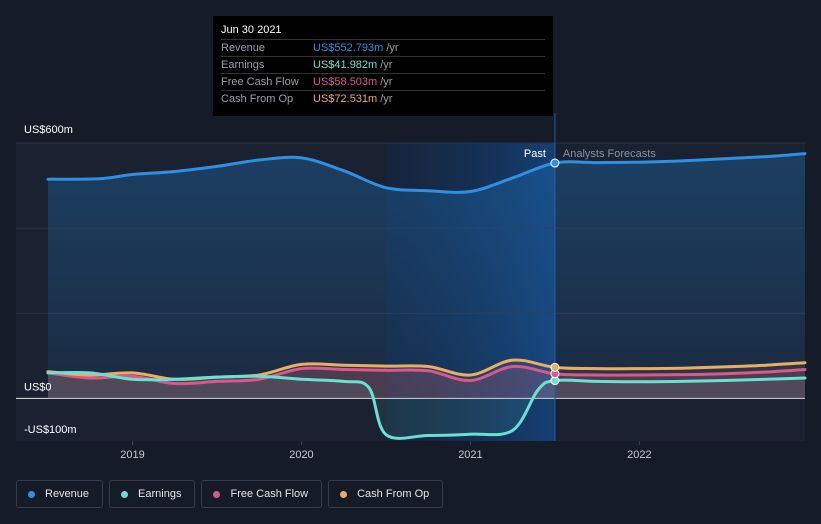 The width and height of the screenshot is (821, 524). I want to click on x-tick-label: 2021, so click(470, 455).